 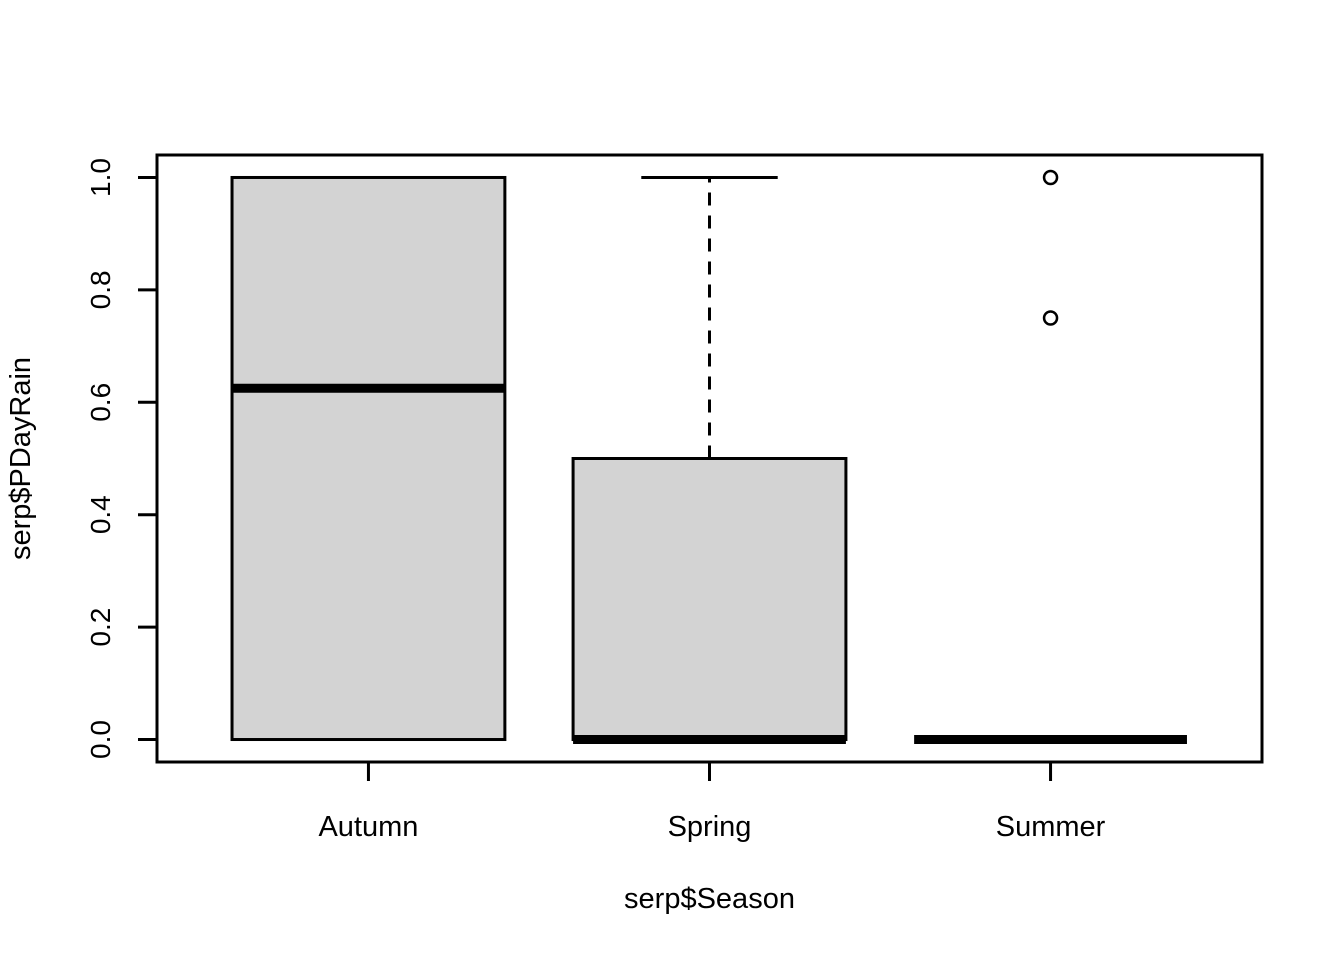 What do you see at coordinates (100, 627) in the screenshot?
I see `y-tick-label: 0.2` at bounding box center [100, 627].